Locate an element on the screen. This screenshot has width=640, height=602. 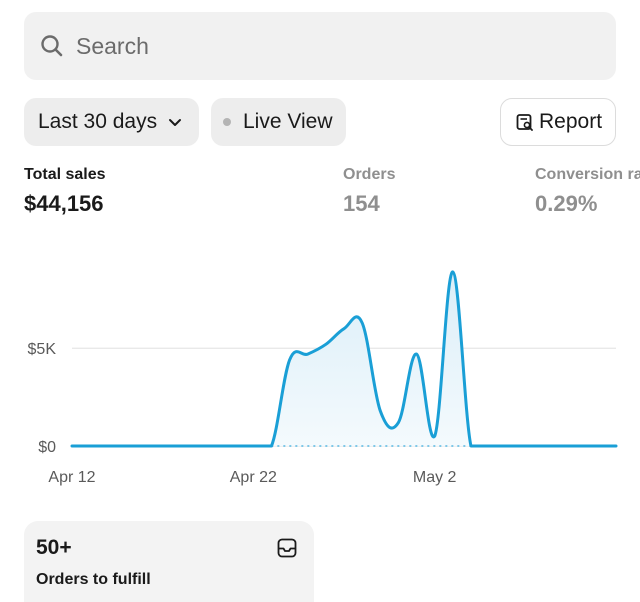
x-tick-label: Apr 12 is located at coordinates (71, 477).